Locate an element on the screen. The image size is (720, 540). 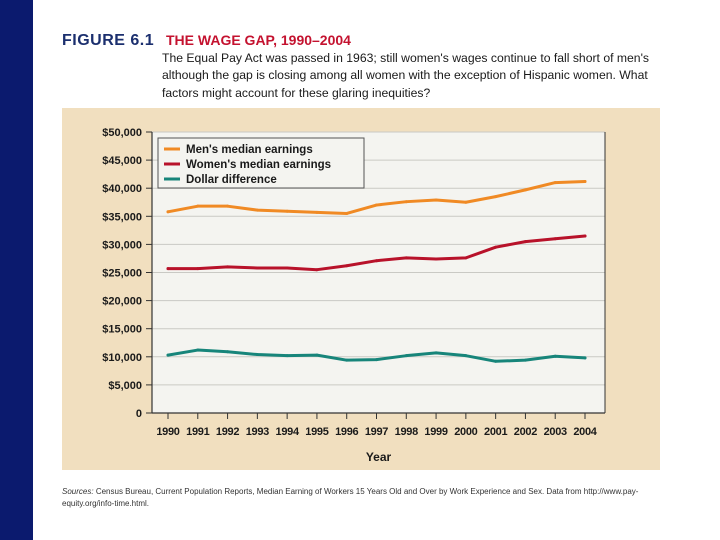
legend-label: Dollar difference is located at coordinates (231, 180).